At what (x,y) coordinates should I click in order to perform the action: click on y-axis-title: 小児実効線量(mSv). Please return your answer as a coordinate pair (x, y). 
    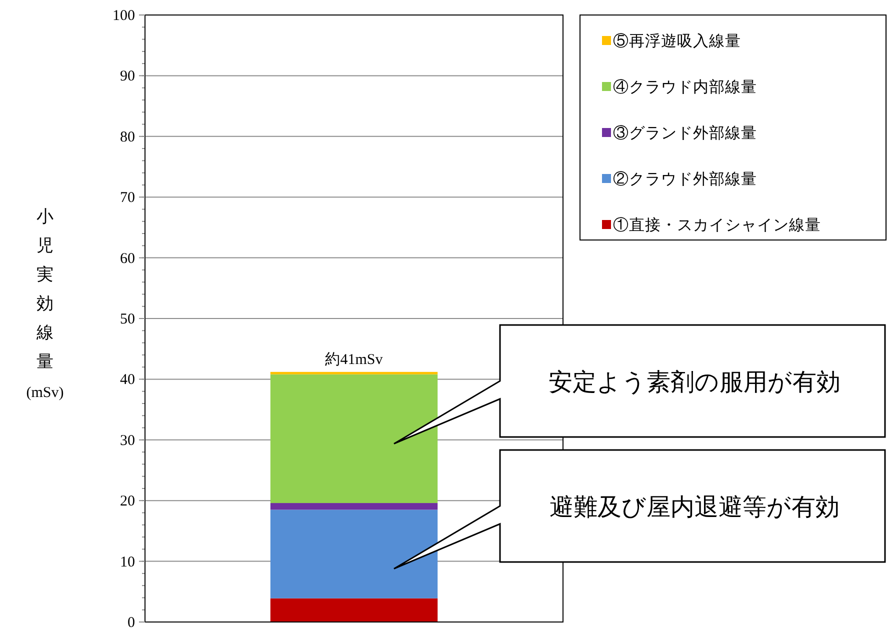
    Looking at the image, I should click on (45, 304).